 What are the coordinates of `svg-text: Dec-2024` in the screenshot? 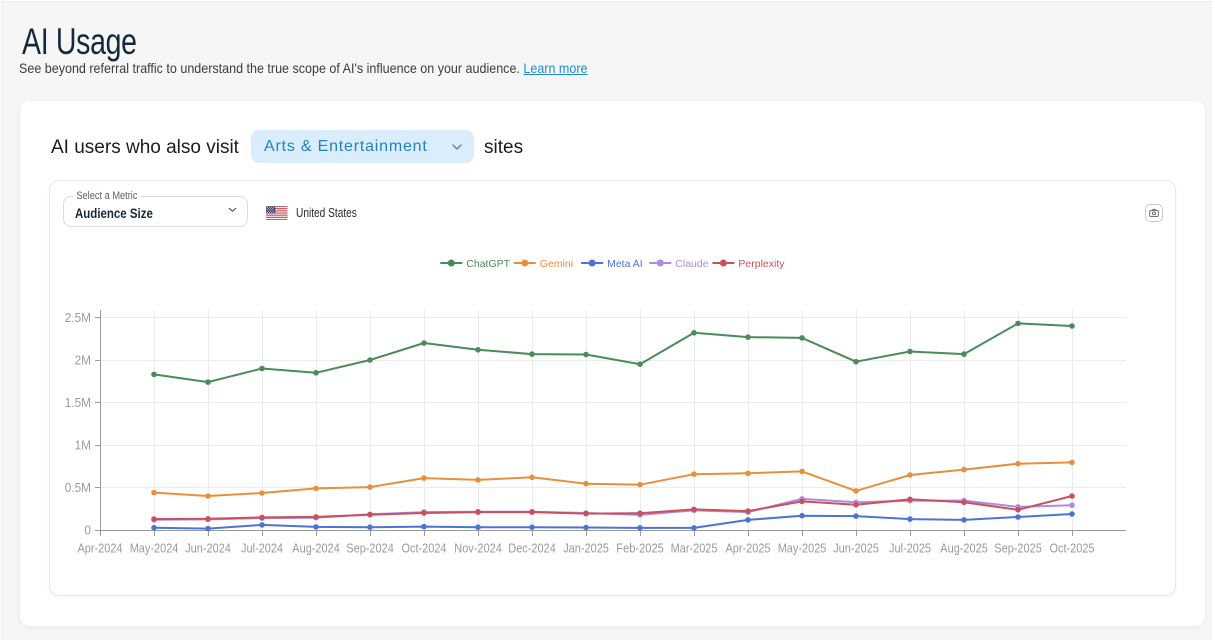 It's located at (532, 548).